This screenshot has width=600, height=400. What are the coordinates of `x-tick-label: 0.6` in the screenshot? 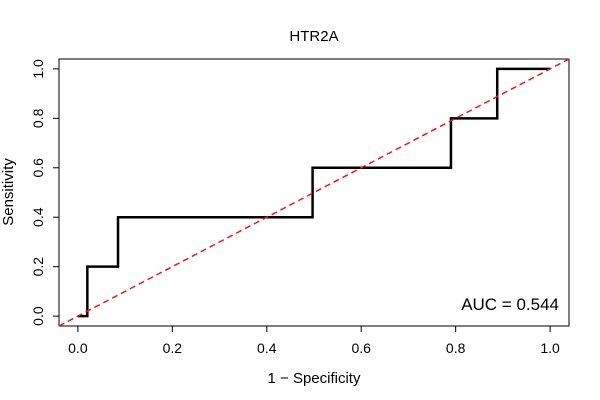 It's located at (361, 348).